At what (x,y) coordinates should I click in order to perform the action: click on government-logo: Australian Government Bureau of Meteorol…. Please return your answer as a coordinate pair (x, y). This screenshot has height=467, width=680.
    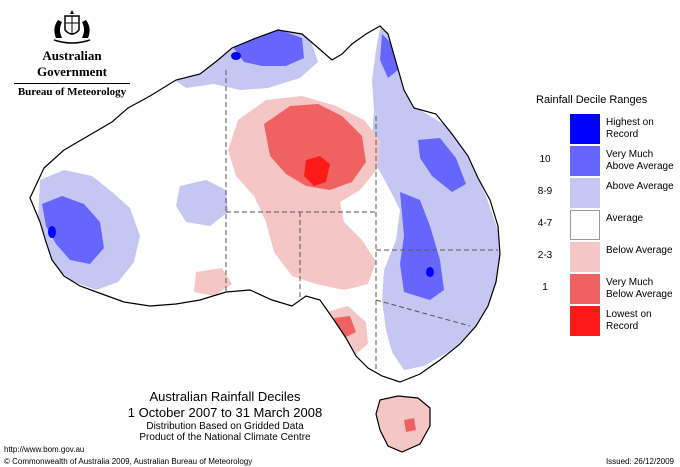
    Looking at the image, I should click on (72, 53).